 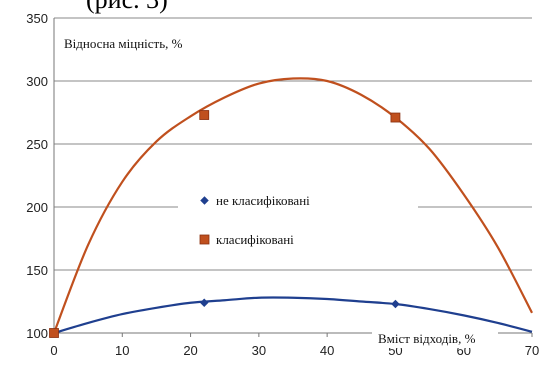 I want to click on xlabel-bg, so click(x=435, y=338).